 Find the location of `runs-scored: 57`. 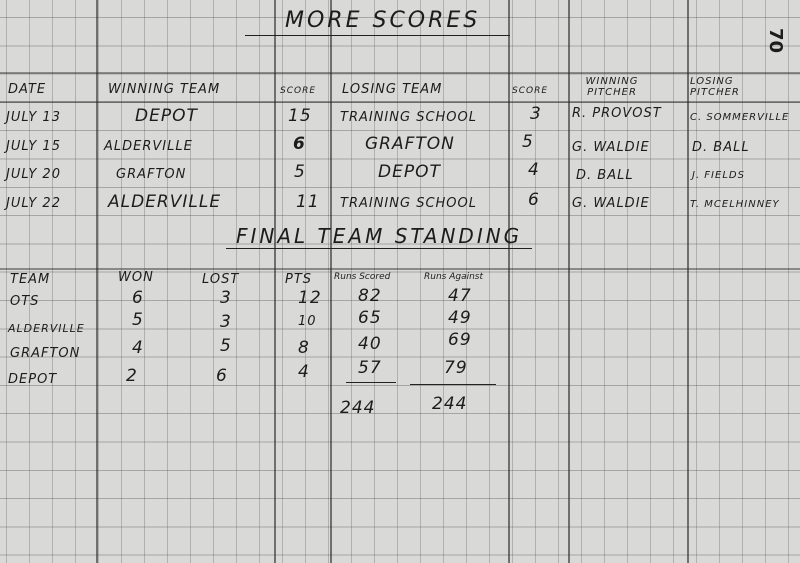

runs-scored: 57 is located at coordinates (371, 370).